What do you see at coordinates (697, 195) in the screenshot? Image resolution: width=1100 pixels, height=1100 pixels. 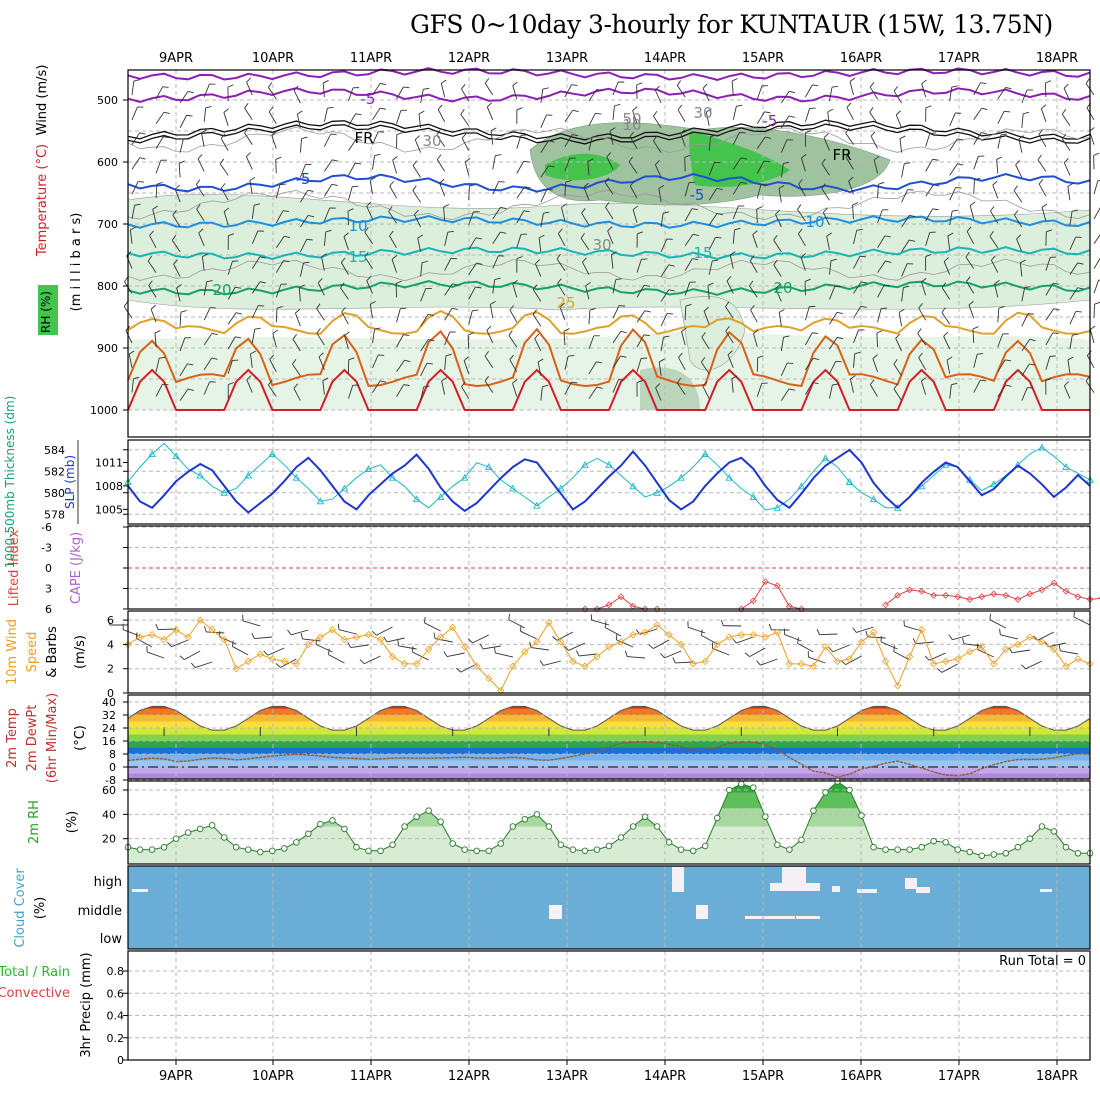 I see `contour-label: -5` at bounding box center [697, 195].